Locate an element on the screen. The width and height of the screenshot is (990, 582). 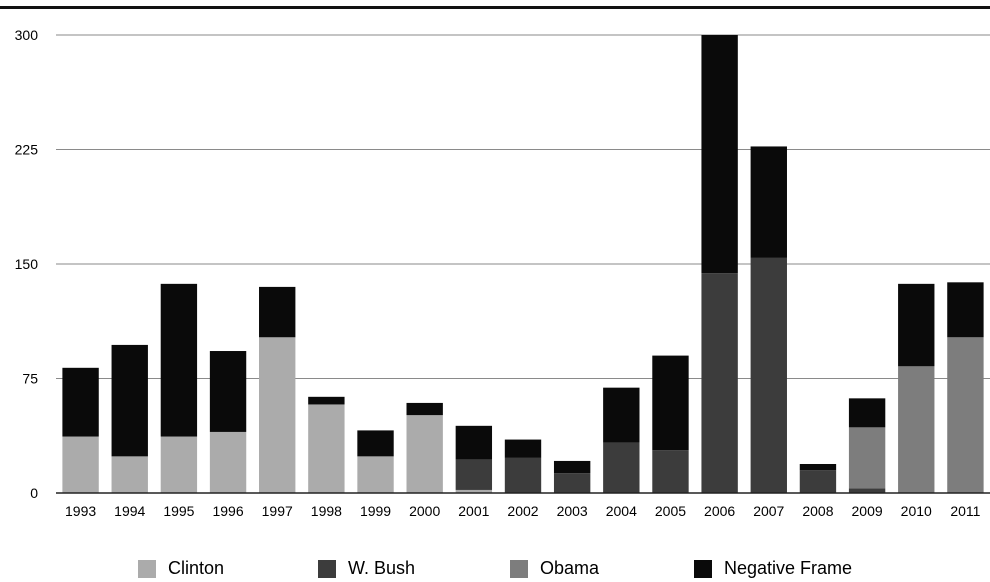
bar-2010-negative-frame is located at coordinates (916, 325).